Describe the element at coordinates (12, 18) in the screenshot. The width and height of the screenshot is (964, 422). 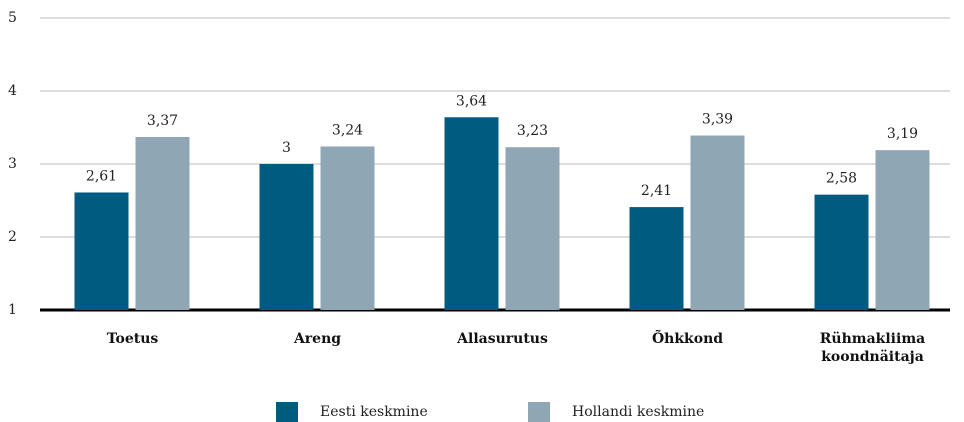
I see `y-tick-label: 5` at that location.